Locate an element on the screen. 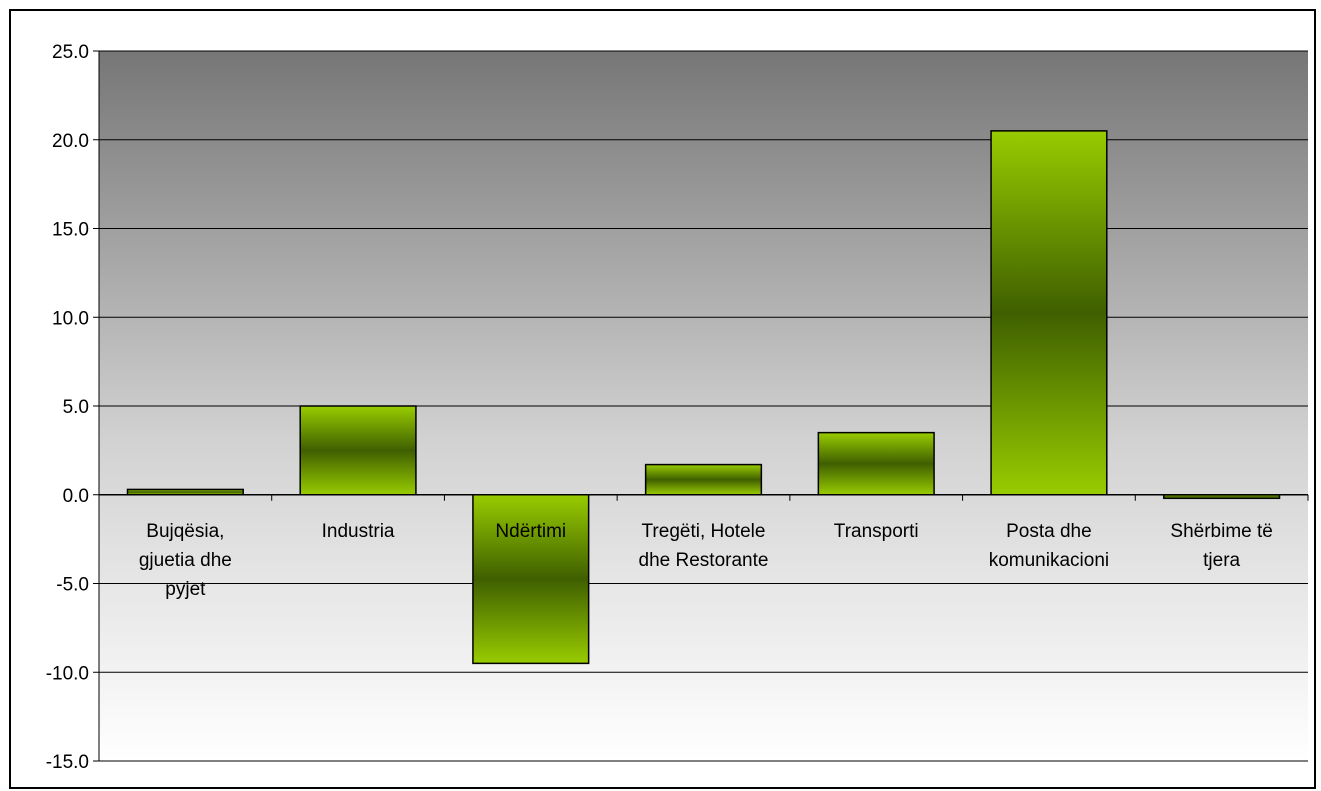 The image size is (1321, 791). x-category-label-line: tjera is located at coordinates (1221, 560).